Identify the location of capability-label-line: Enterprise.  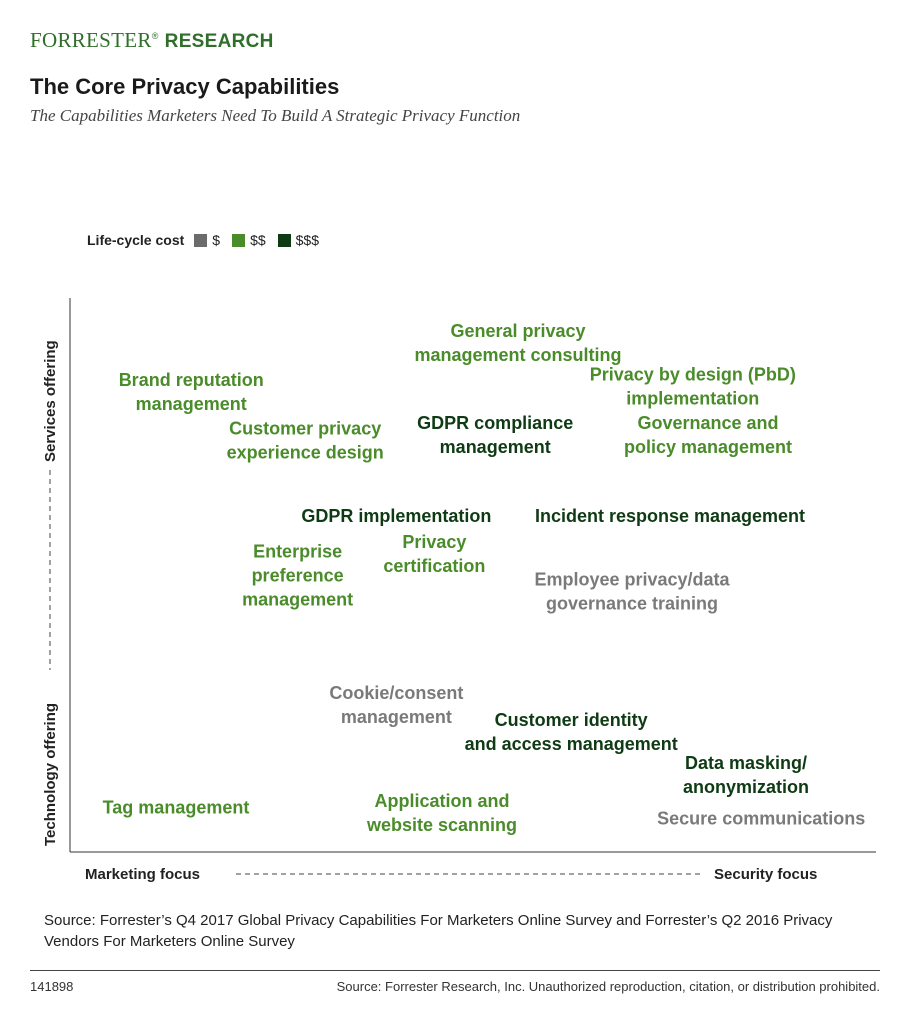
(297, 551).